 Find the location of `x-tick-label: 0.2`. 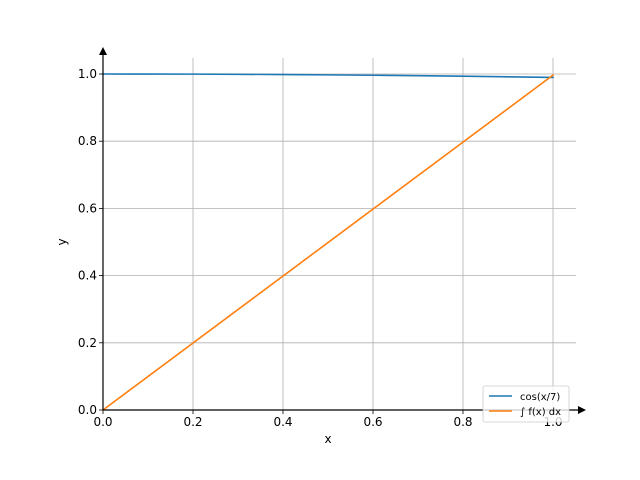

x-tick-label: 0.2 is located at coordinates (192, 422).